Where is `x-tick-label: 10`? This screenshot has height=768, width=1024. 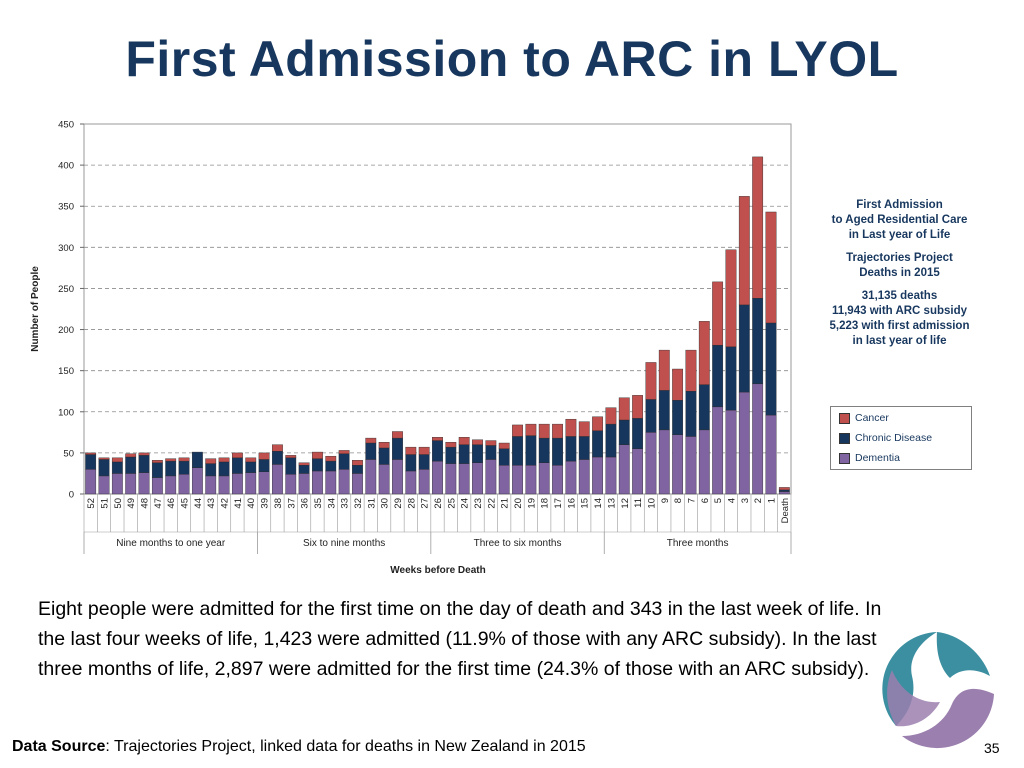 x-tick-label: 10 is located at coordinates (651, 503).